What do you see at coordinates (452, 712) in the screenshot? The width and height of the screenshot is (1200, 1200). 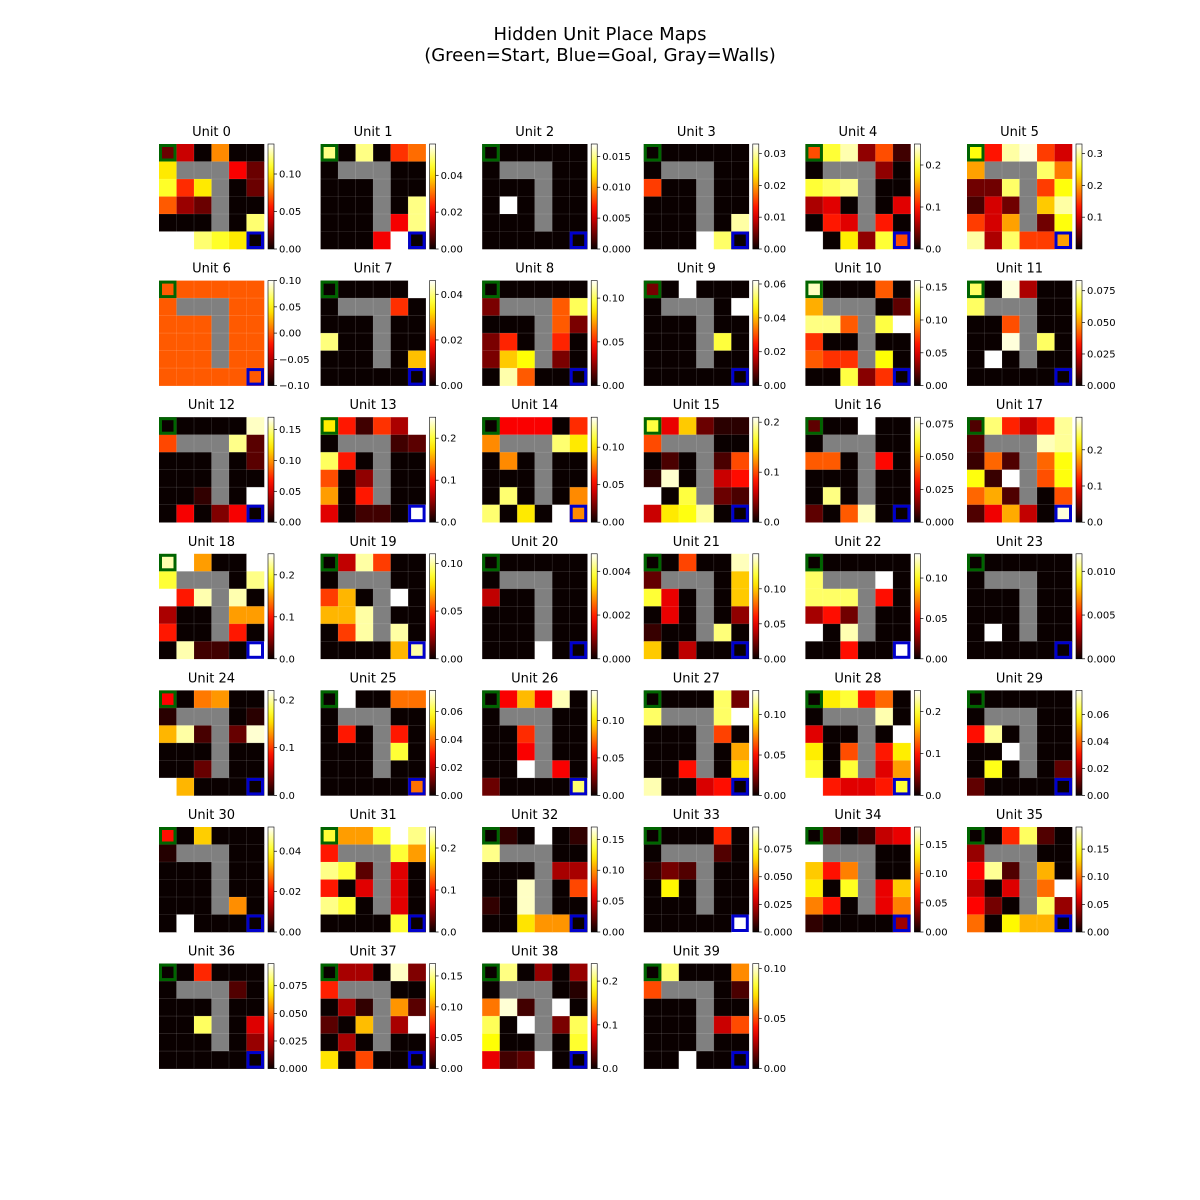 I see `colorbar-tick-label: 0.06` at bounding box center [452, 712].